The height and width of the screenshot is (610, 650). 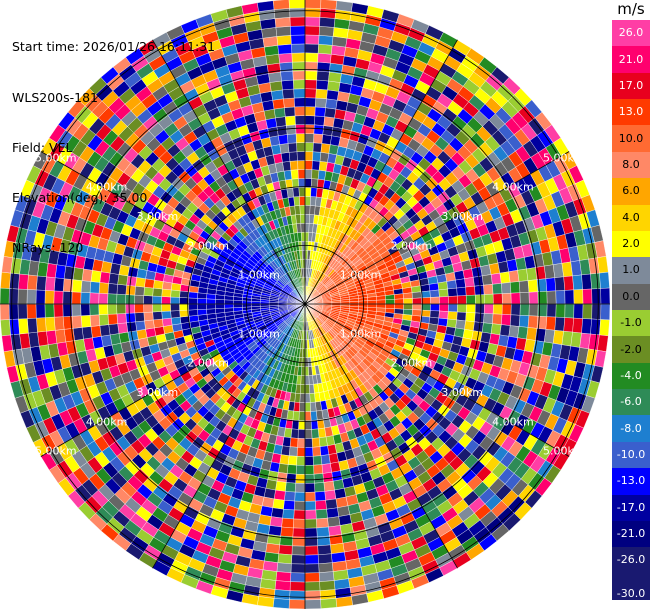 I want to click on field-name: Field: VEL, so click(x=42, y=147).